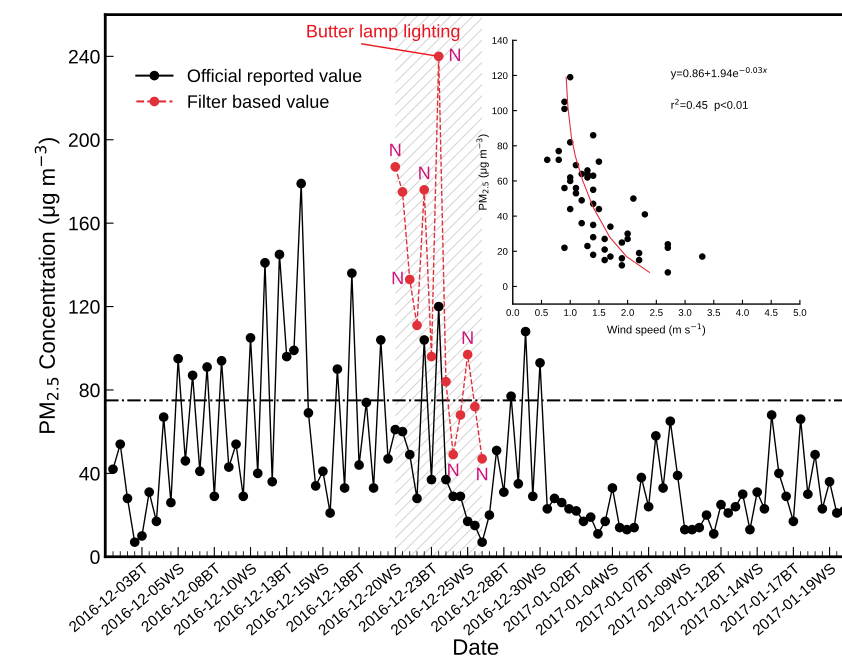 The width and height of the screenshot is (842, 666). What do you see at coordinates (482, 172) in the screenshot?
I see `y-axis-title: PM$_{2.5}$ (μg m$^{−3}$)` at bounding box center [482, 172].